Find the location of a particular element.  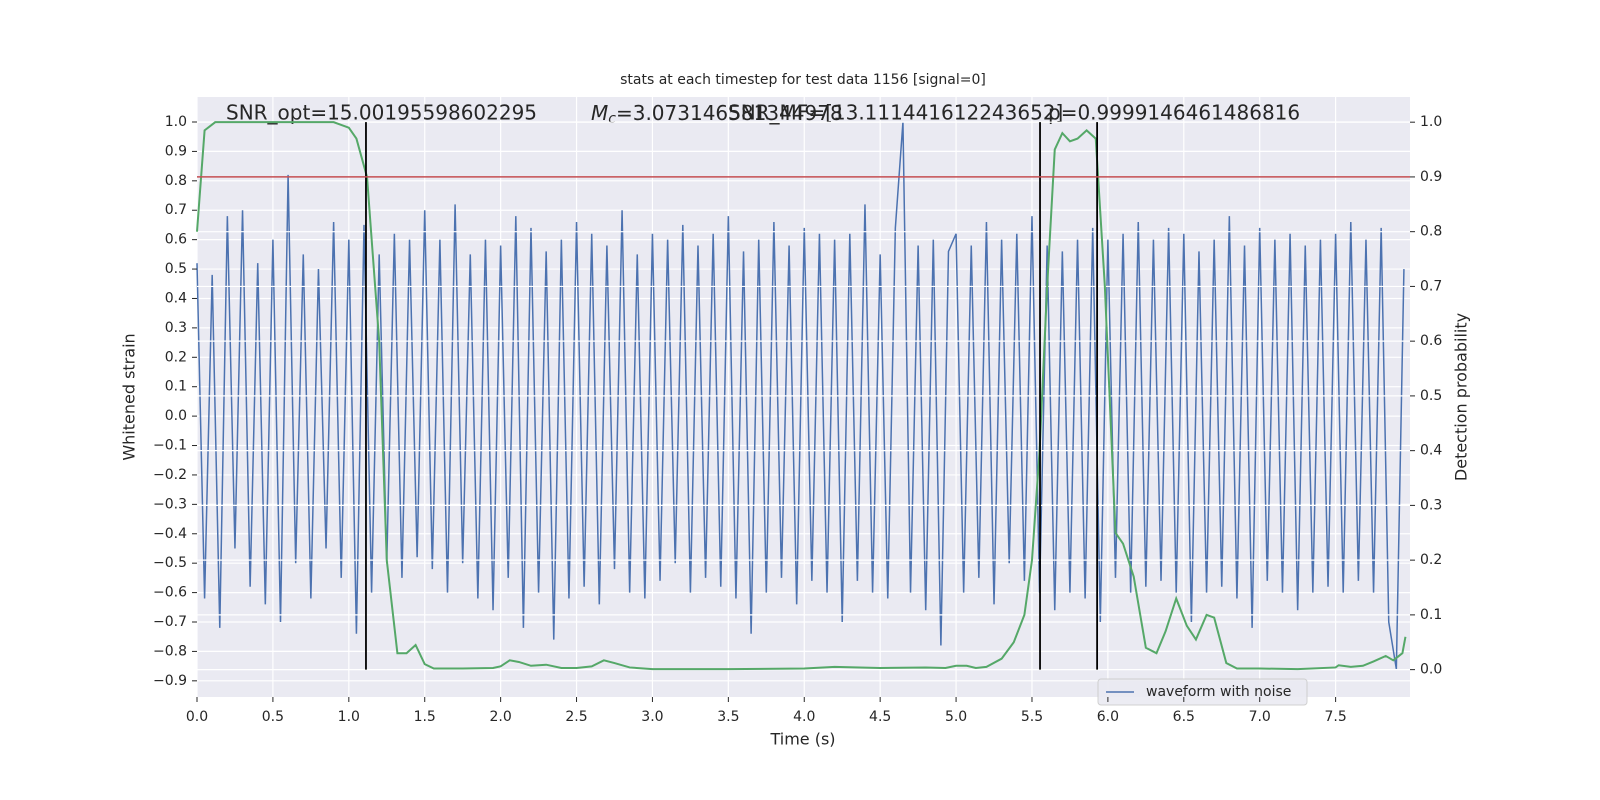

x-tick-label: 1.5 is located at coordinates (425, 717).